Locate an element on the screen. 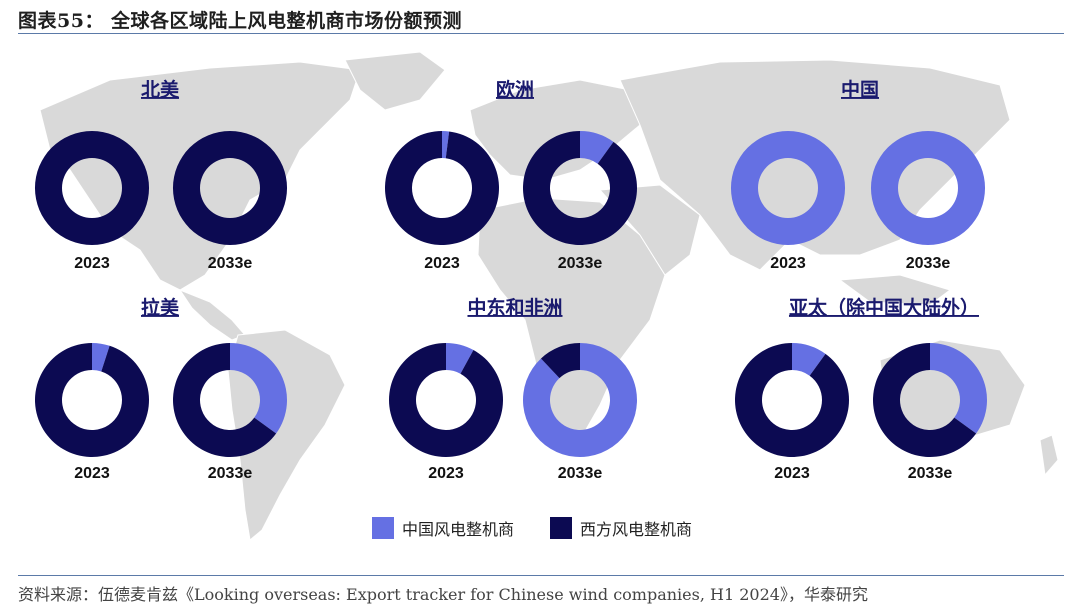  region-title: 中国 is located at coordinates (860, 89).